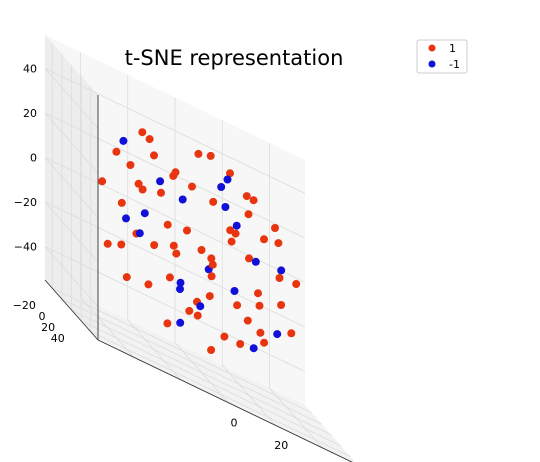 This screenshot has width=540, height=462. What do you see at coordinates (234, 423) in the screenshot?
I see `x-tick-label: 0` at bounding box center [234, 423].